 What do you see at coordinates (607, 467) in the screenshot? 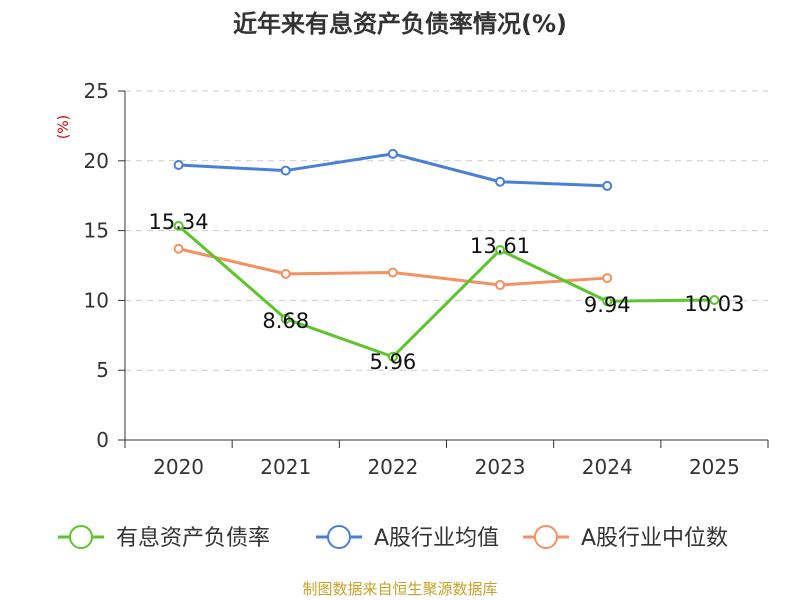
I see `x-tick-label: 2024` at bounding box center [607, 467].